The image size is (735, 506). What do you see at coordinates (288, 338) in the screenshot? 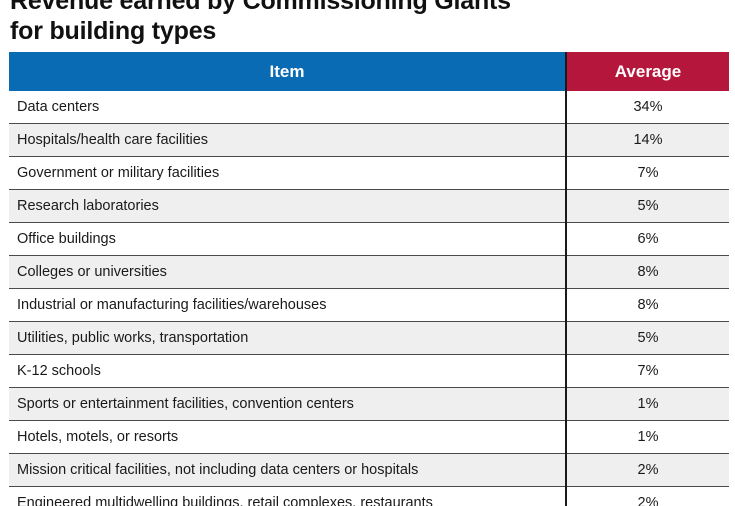
I see `item-cell: Utilities, public works, transportation` at bounding box center [288, 338].